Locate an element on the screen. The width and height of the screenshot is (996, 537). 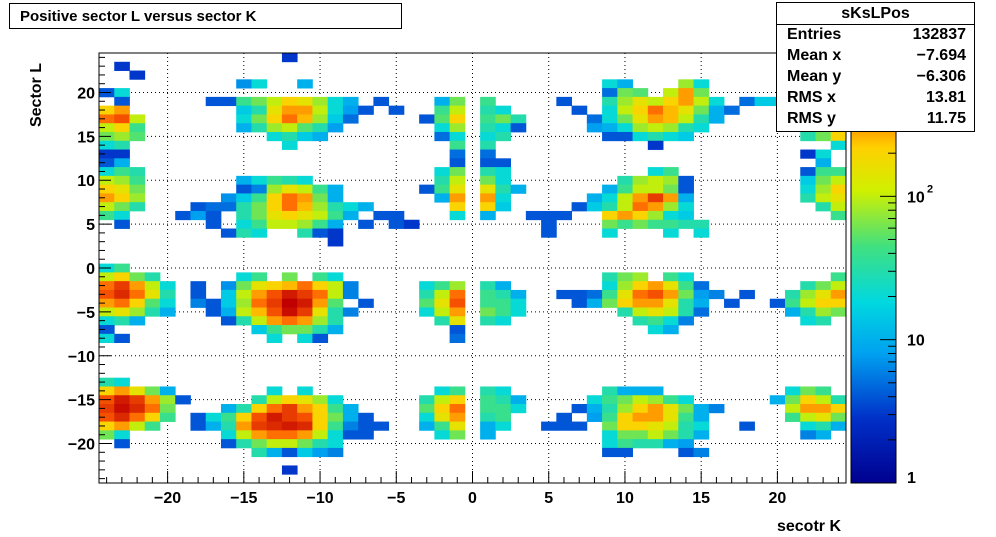
y-tick-label: 5 is located at coordinates (90, 225).